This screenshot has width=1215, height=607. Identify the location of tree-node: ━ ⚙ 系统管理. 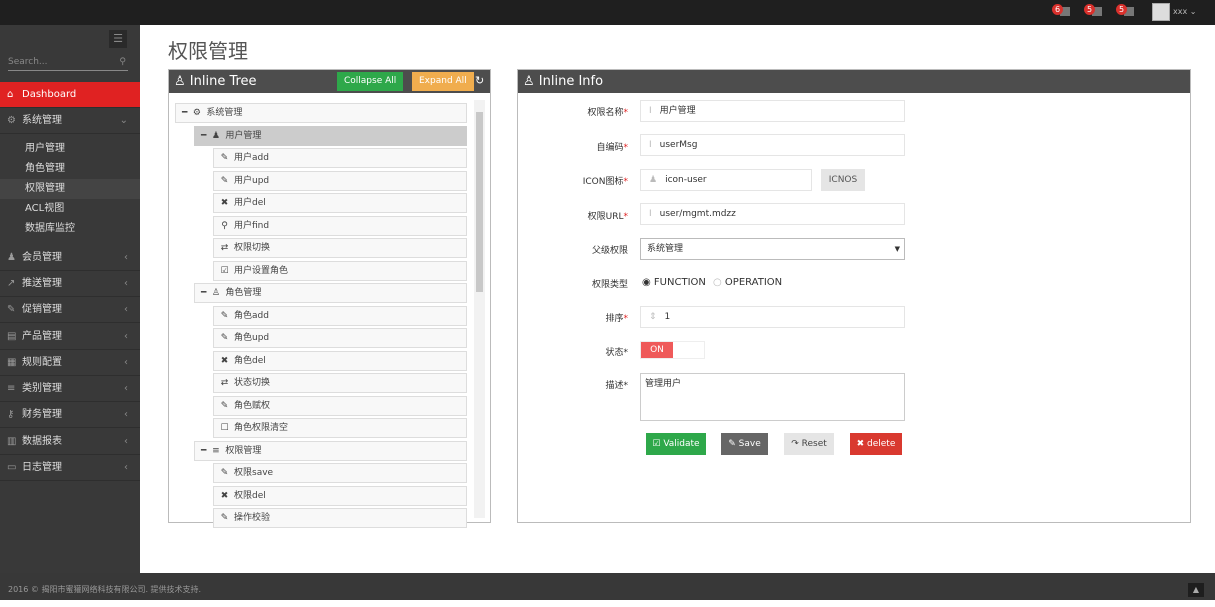
(321, 113).